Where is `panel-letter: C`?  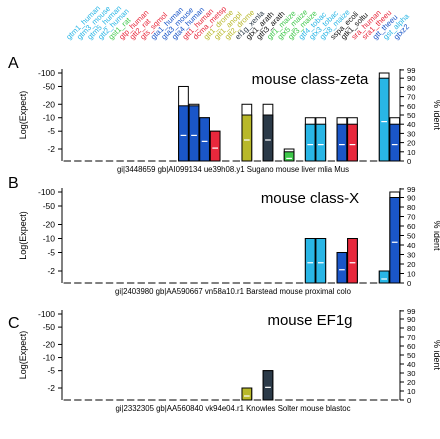
panel-letter: C is located at coordinates (14, 323).